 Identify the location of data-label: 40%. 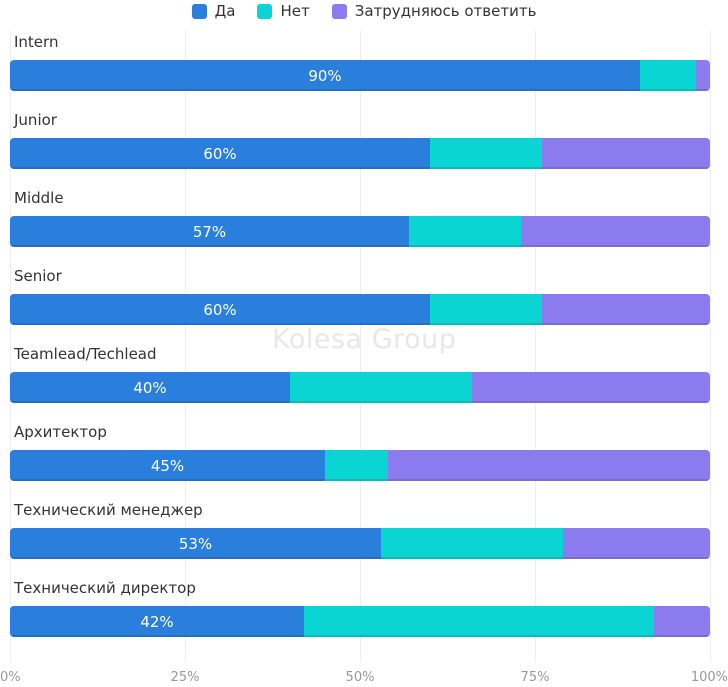
(149, 388).